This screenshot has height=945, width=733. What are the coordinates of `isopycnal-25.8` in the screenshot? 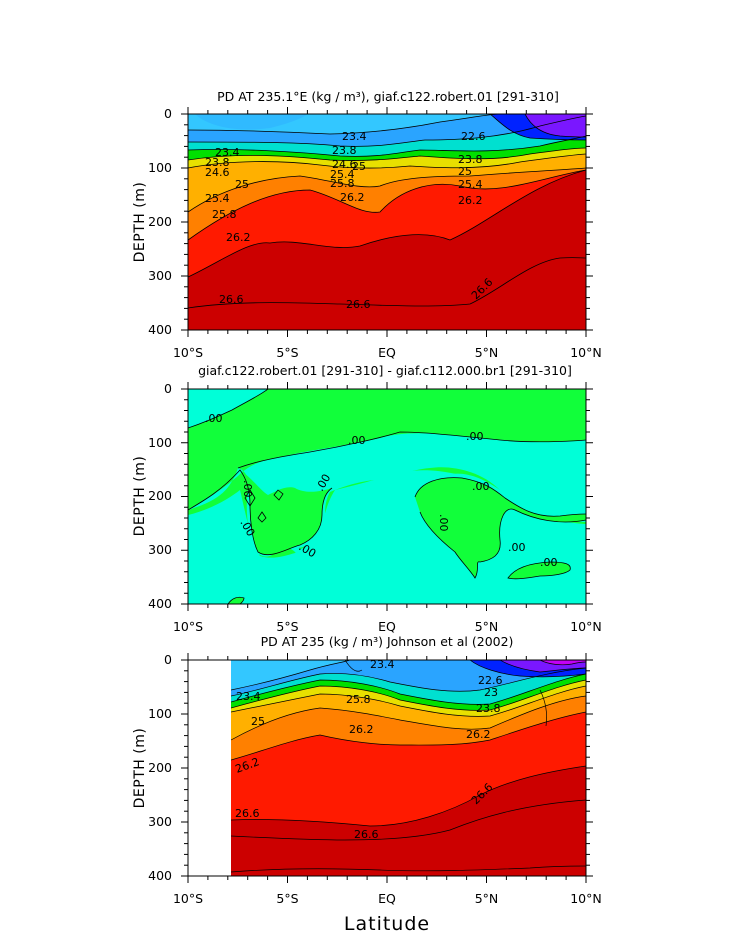 It's located at (387, 205).